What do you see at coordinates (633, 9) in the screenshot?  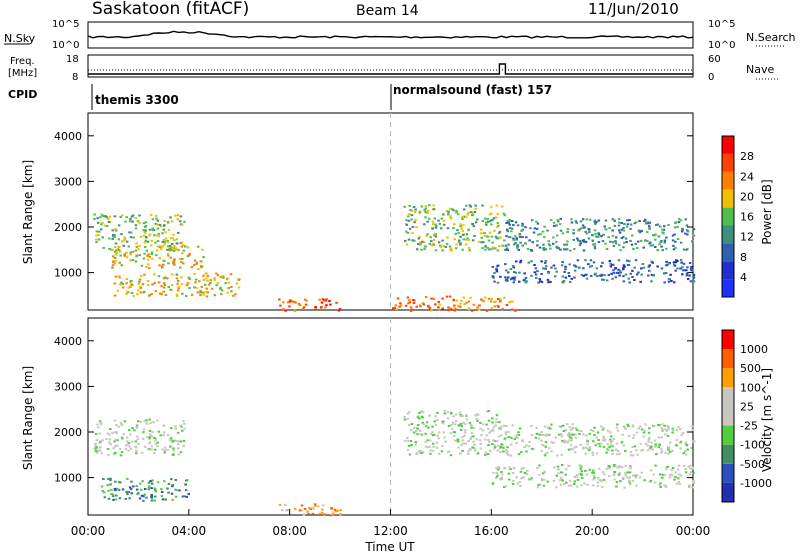 I see `date-title: 11/Jun/2010` at bounding box center [633, 9].